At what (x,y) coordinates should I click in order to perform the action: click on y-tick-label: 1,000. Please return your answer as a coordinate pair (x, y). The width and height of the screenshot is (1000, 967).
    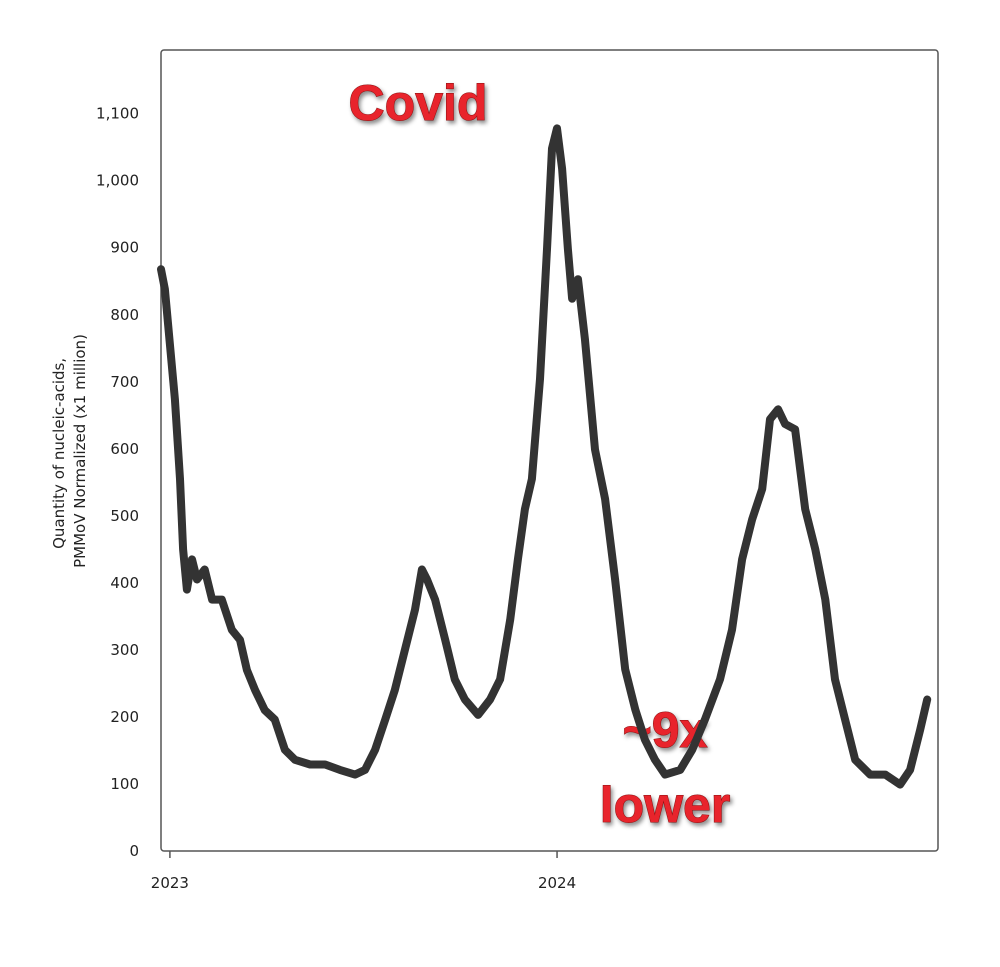
    Looking at the image, I should click on (117, 181).